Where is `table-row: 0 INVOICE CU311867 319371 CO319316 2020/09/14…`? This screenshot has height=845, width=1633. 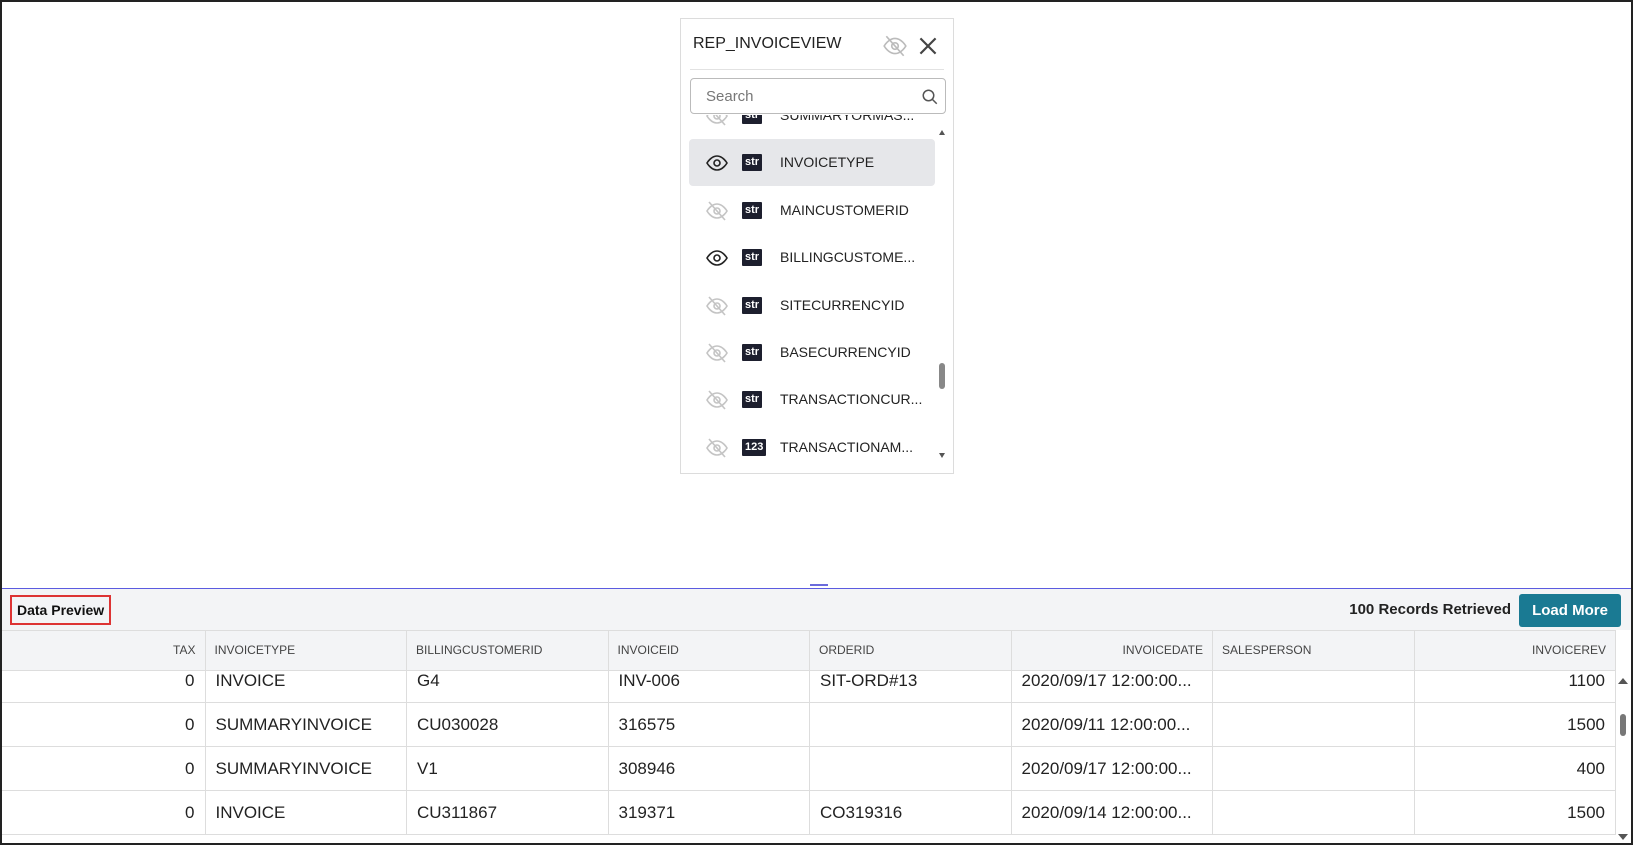 table-row: 0 INVOICE CU311867 319371 CO319316 2020/09/14… is located at coordinates (809, 813).